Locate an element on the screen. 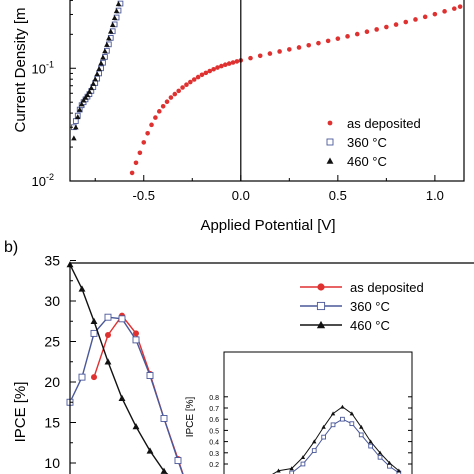 The width and height of the screenshot is (474, 474). inset-chart: 0.2 0.3 0.4 0.5 0.6 0.7 0.8 IPCE [%] is located at coordinates (299, 412).